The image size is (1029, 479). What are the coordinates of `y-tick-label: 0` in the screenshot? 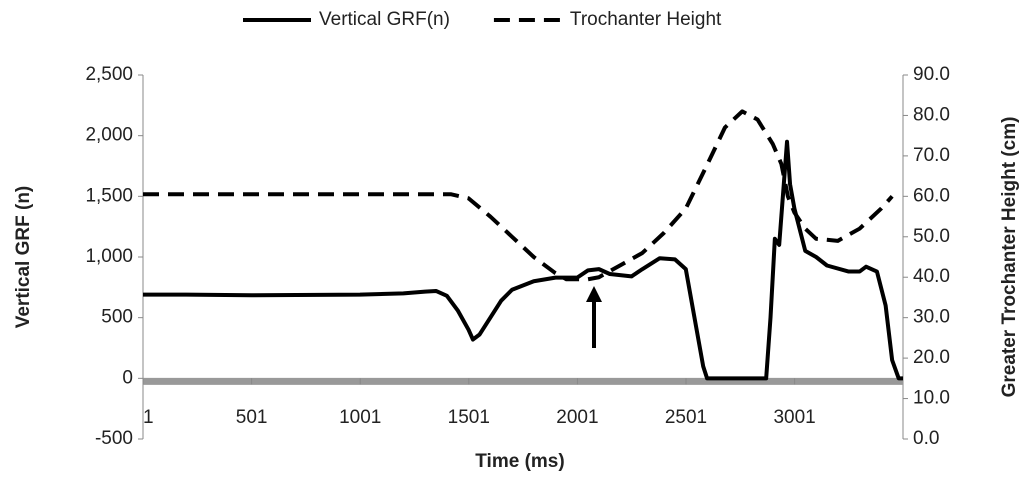 It's located at (127, 377).